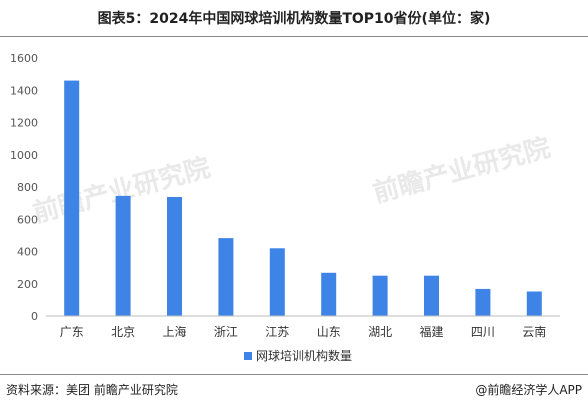 The height and width of the screenshot is (412, 588). Describe the element at coordinates (92, 390) in the screenshot. I see `source-note: 资料来源：美团 前瞻产业研究院` at that location.